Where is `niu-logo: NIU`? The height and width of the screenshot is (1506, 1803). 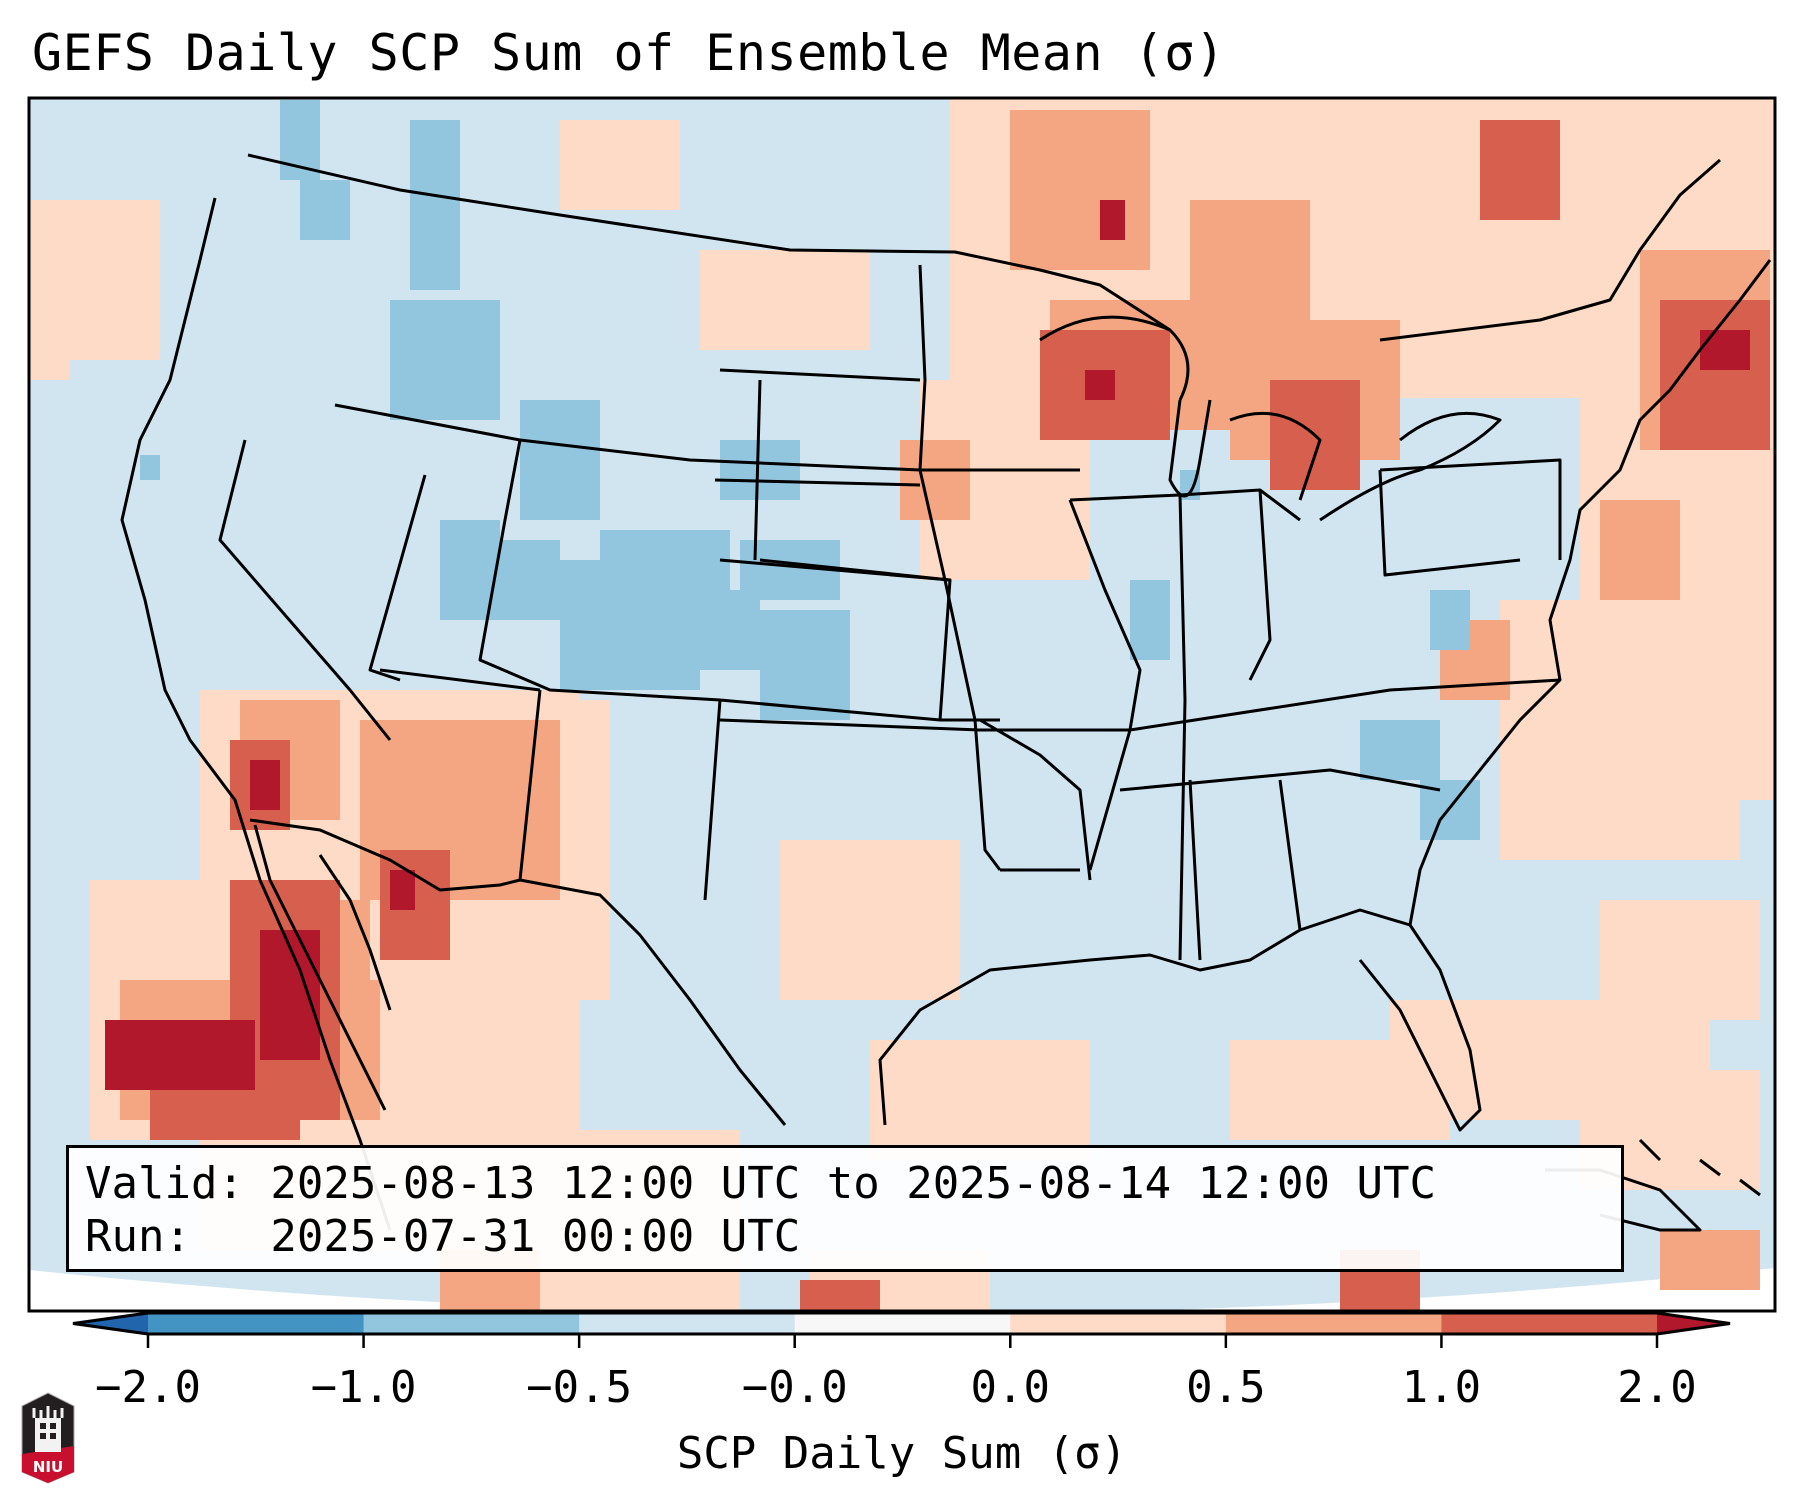
niu-logo: NIU is located at coordinates (48, 1438).